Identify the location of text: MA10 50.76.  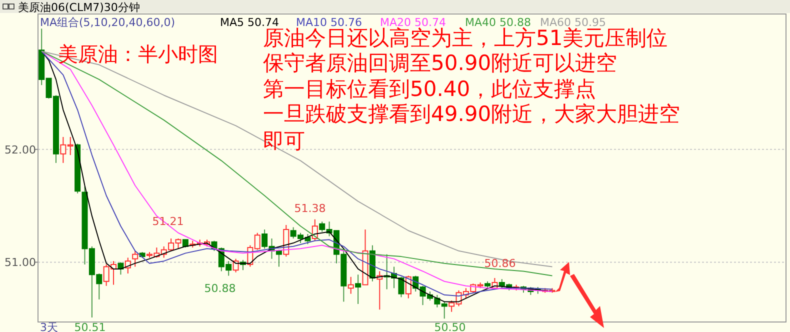
(329, 22).